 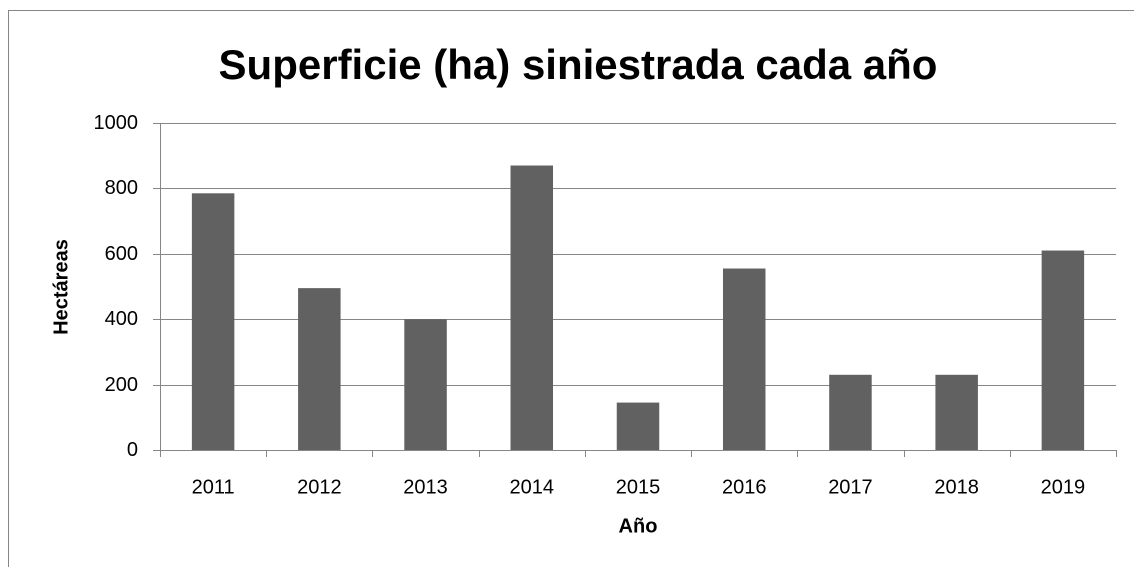 I want to click on x-tick-label: 2011, so click(x=213, y=487).